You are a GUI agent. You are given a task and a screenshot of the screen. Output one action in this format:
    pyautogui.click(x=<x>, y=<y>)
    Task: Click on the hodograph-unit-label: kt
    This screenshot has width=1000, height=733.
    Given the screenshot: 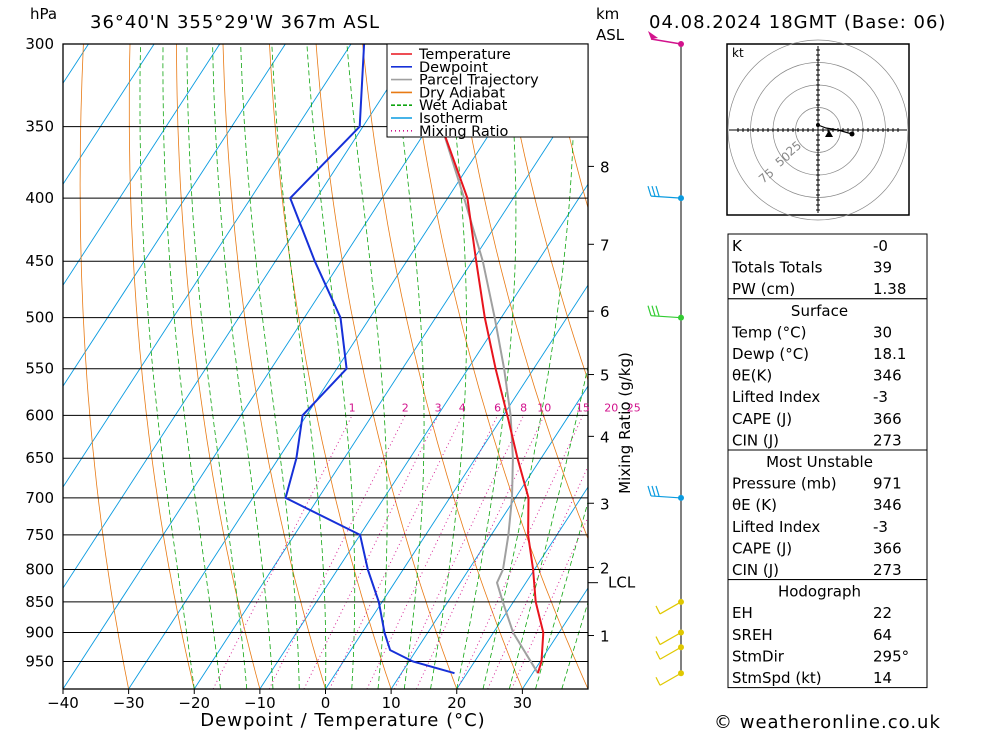 What is the action you would take?
    pyautogui.click(x=738, y=53)
    